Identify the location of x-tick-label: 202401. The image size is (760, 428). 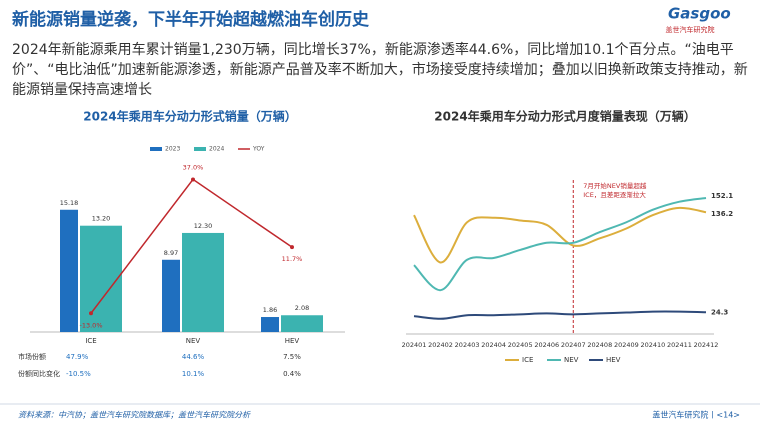
(414, 345).